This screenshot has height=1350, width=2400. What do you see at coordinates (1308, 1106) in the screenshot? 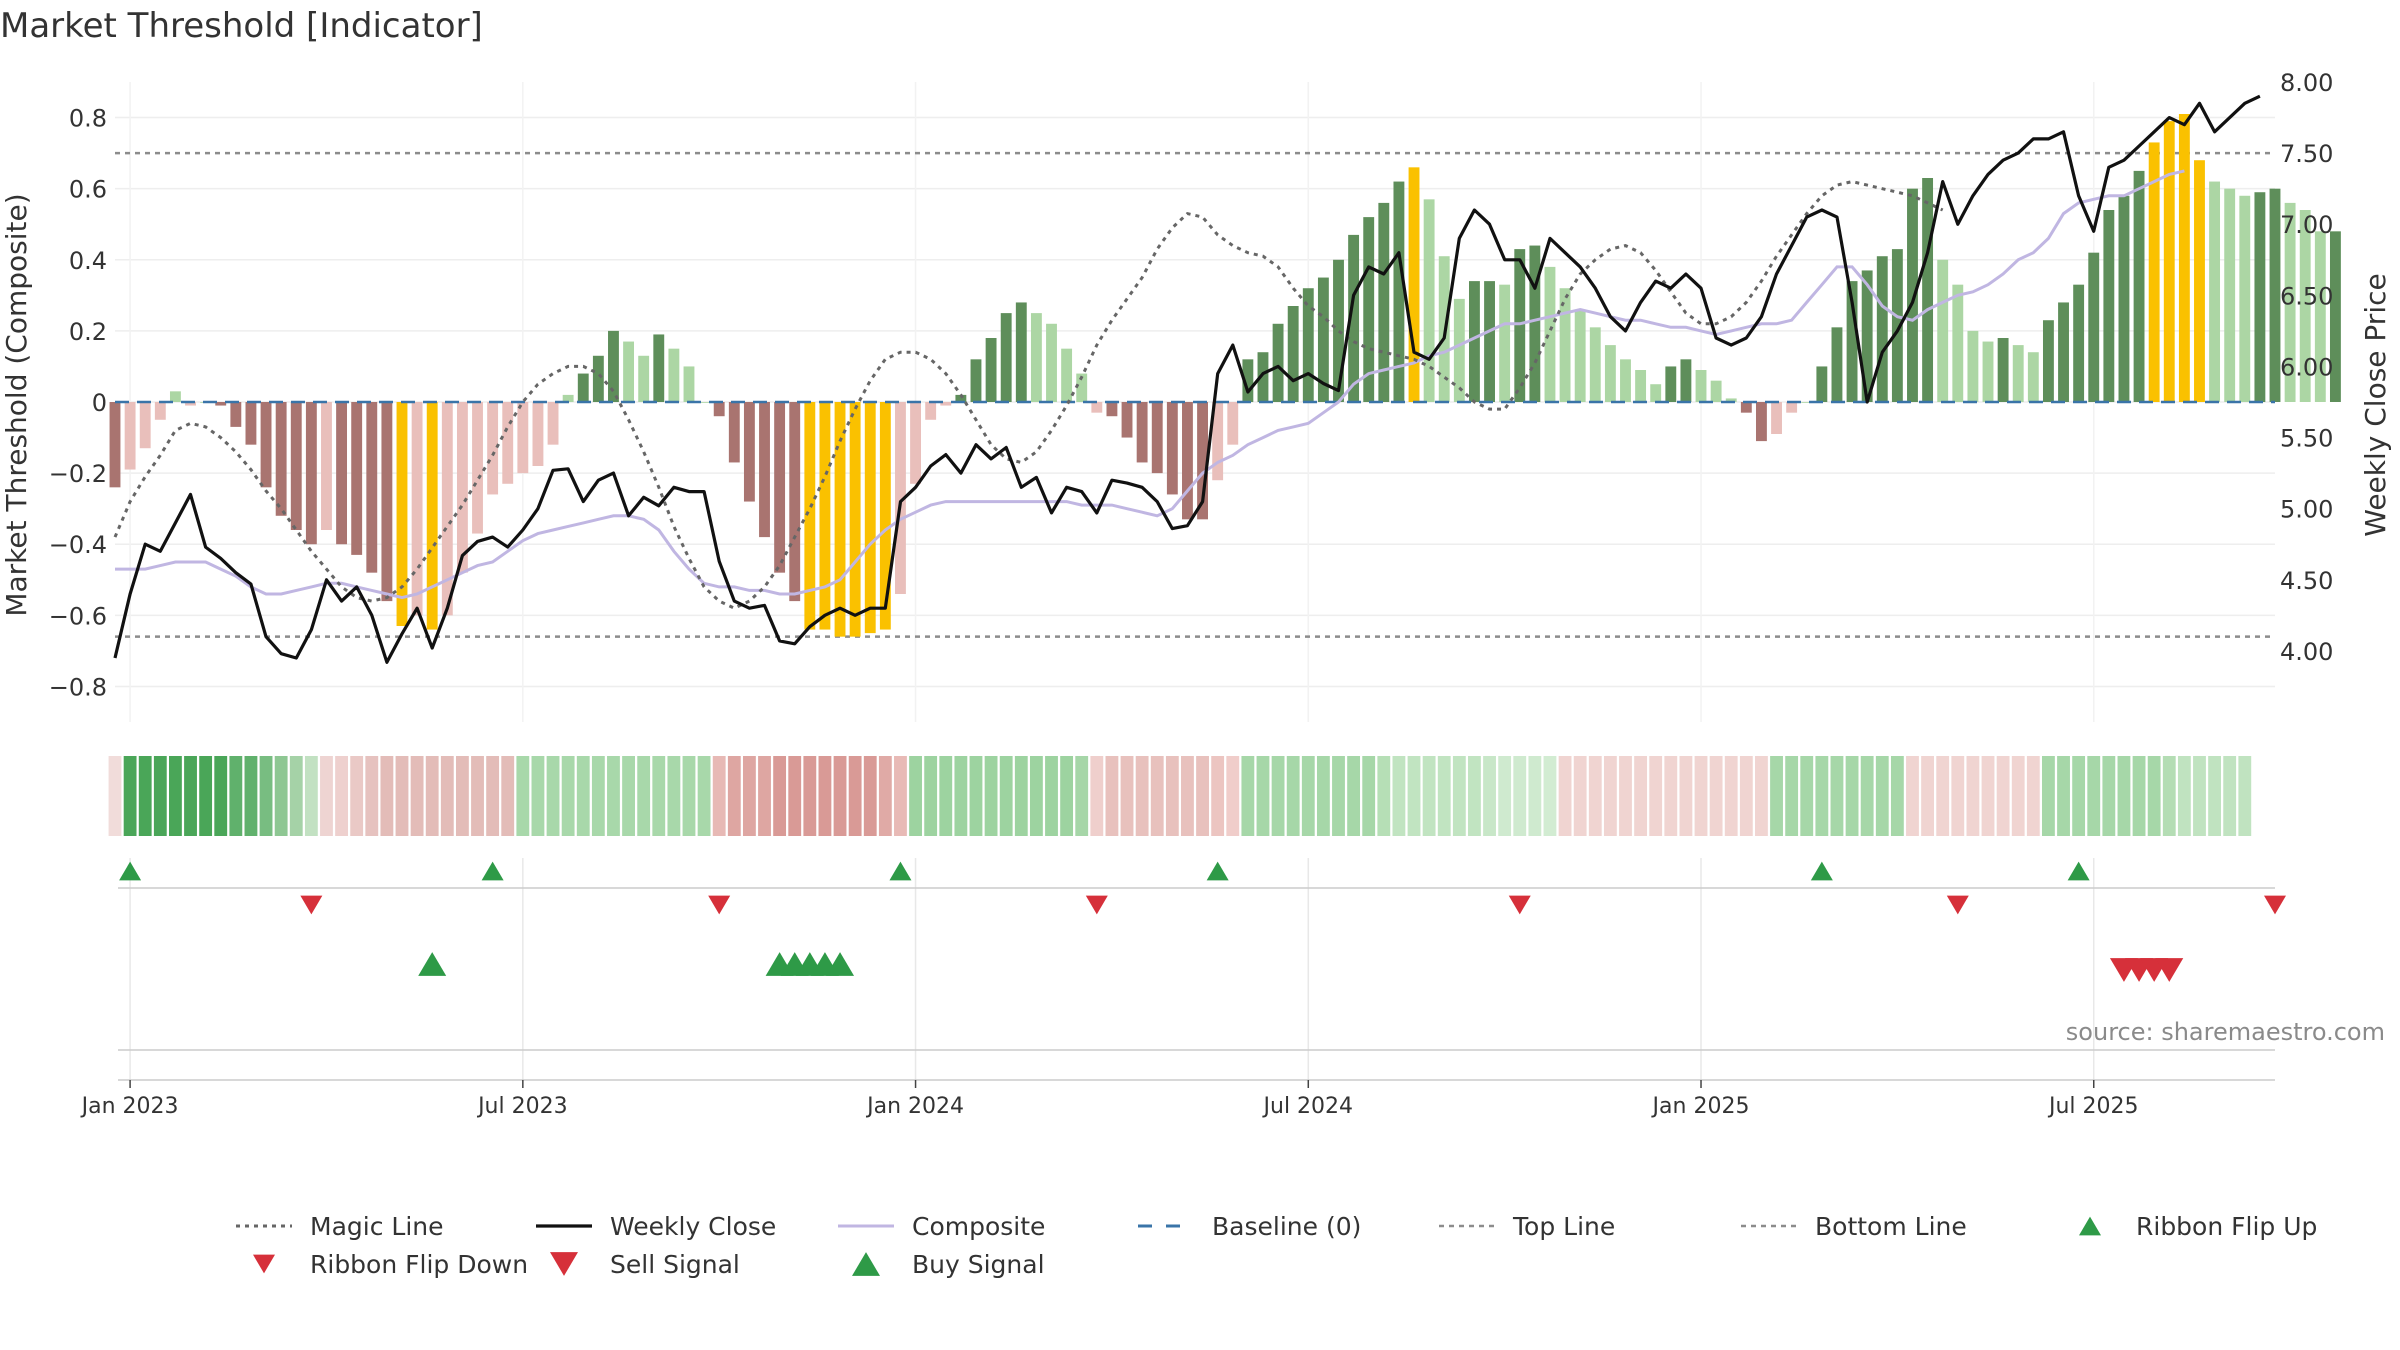
I see `x-tick-label: Jul 2024` at bounding box center [1308, 1106].